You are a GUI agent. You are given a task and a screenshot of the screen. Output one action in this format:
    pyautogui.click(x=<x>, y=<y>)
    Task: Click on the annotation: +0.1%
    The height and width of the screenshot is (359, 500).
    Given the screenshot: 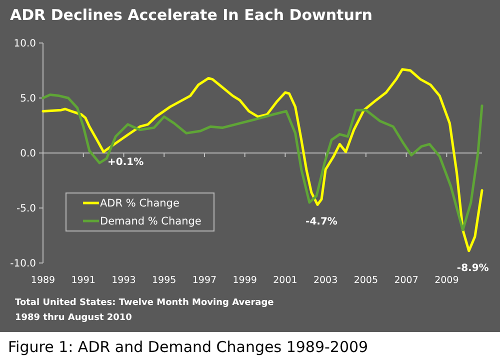 What is the action you would take?
    pyautogui.click(x=125, y=162)
    